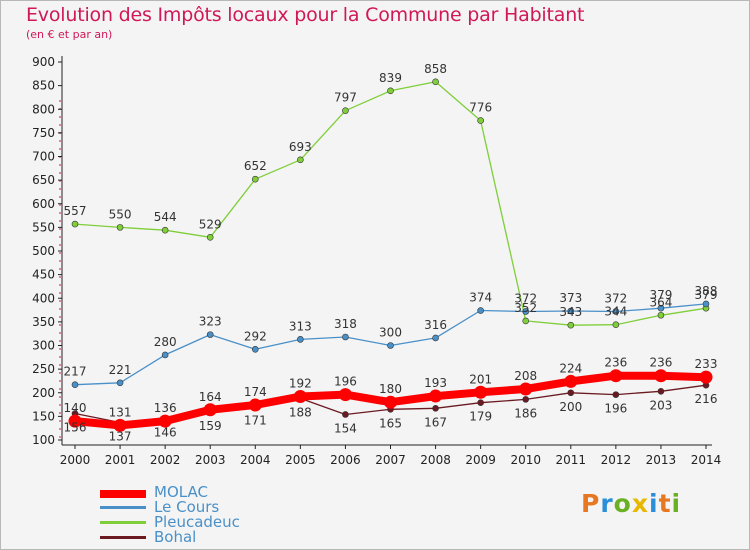 This screenshot has height=550, width=750. I want to click on data-label: 550, so click(120, 214).